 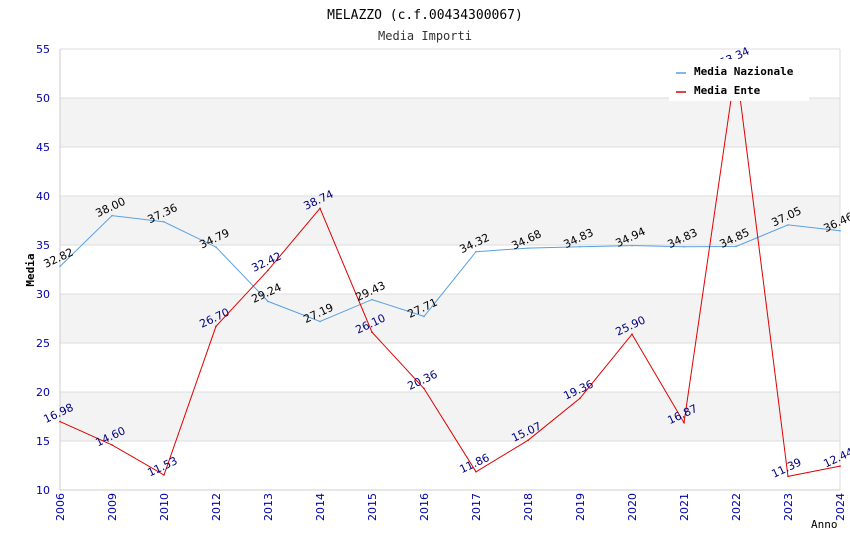 I want to click on x-tick-label: 2012, so click(x=216, y=507).